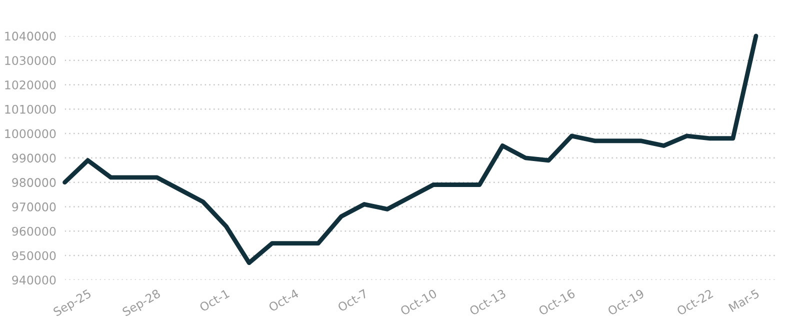  I want to click on y-tick-label: 1010000, so click(30, 109).